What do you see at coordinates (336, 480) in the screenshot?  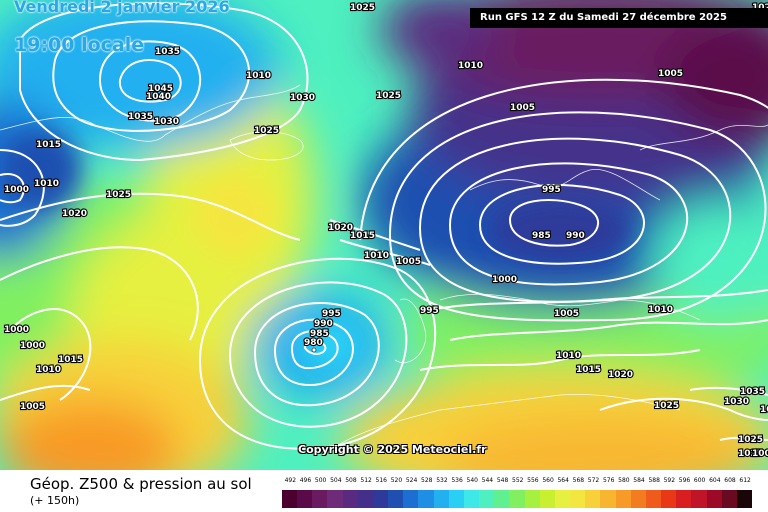 I see `scale-tick-label: 504` at bounding box center [336, 480].